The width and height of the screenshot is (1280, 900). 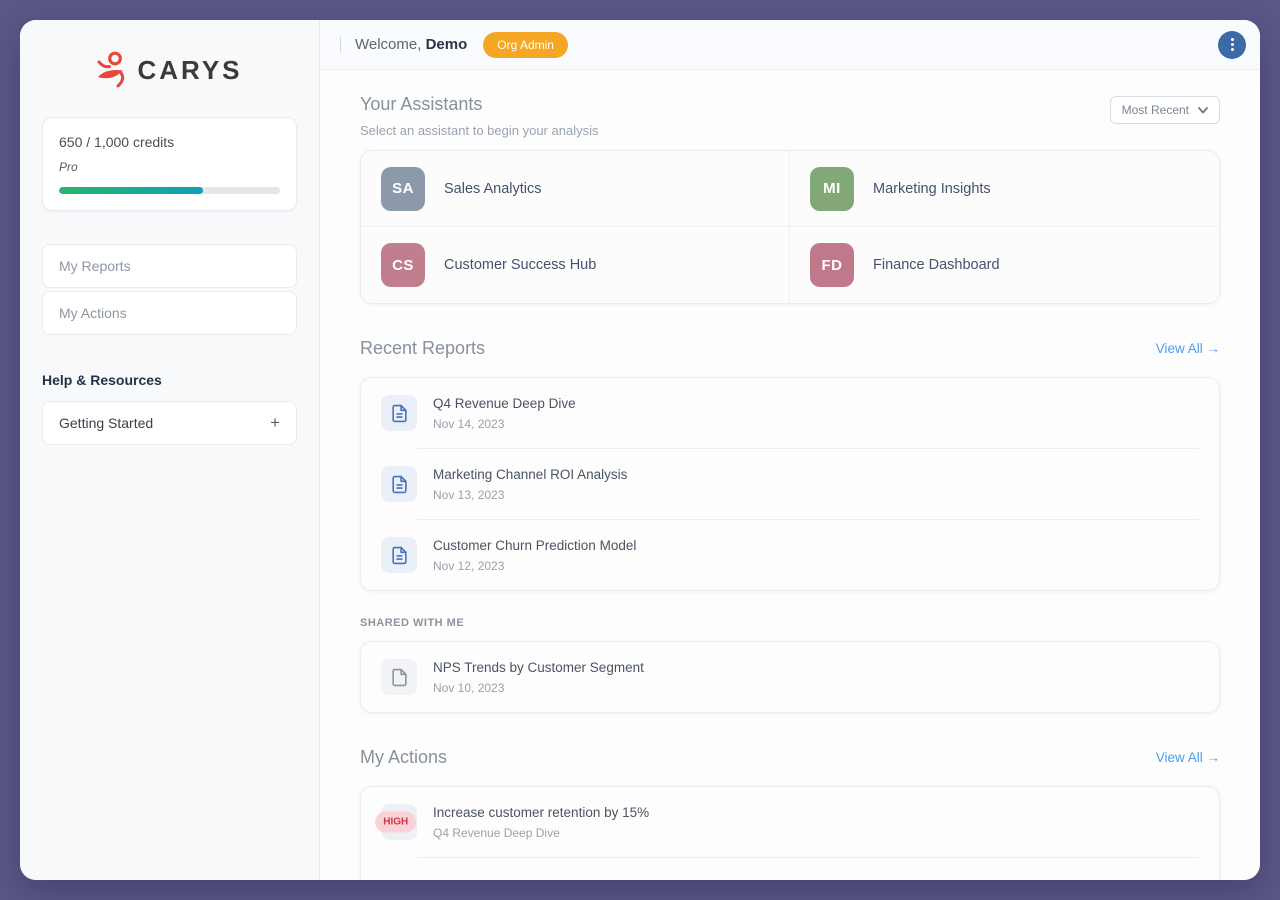 What do you see at coordinates (469, 494) in the screenshot?
I see `report-date: Nov 13, 2023` at bounding box center [469, 494].